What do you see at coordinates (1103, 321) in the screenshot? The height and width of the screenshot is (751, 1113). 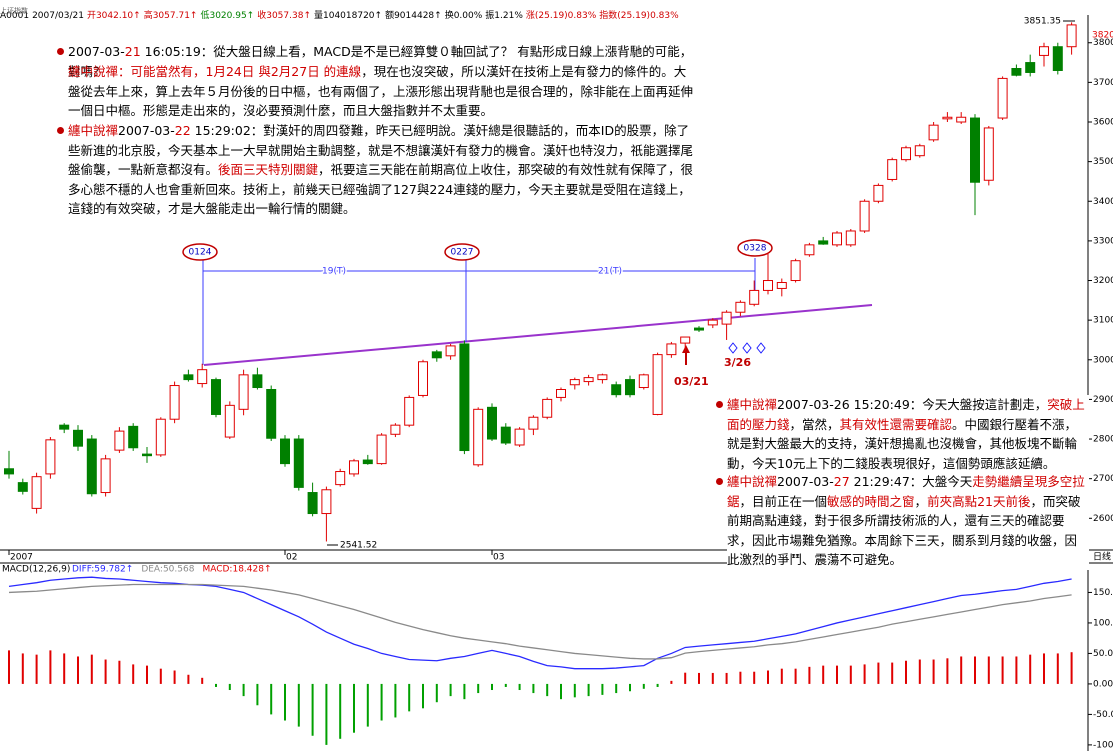 I see `y-tick-label: 3100.00` at bounding box center [1103, 321].